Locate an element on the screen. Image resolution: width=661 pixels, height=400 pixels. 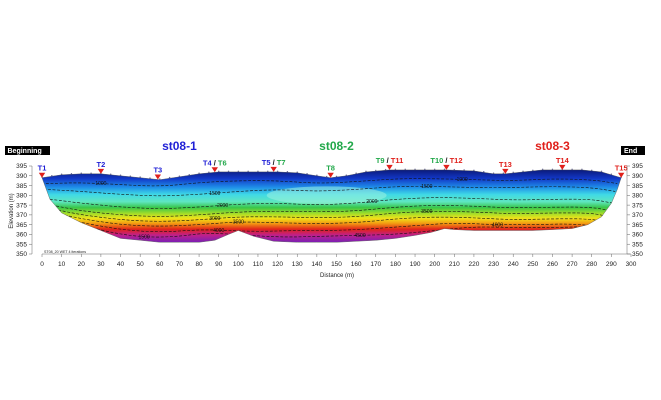
low-resistivity-zone is located at coordinates (326, 195).